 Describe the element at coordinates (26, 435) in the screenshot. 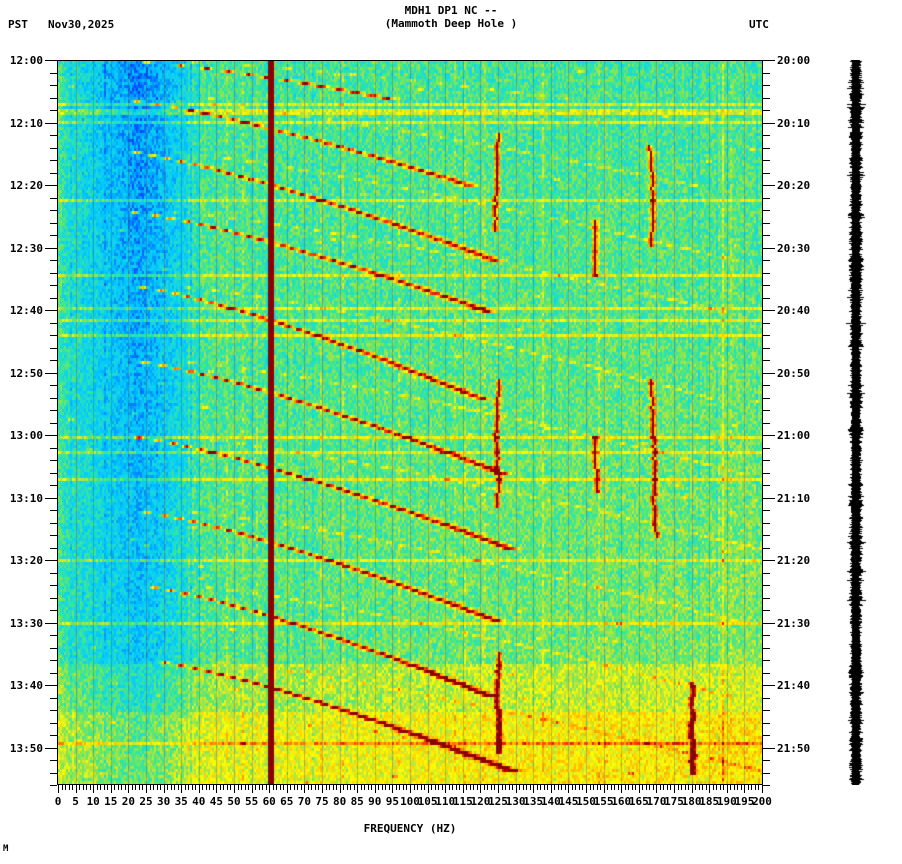

I see `y-tick-label-pst: 13:00` at that location.